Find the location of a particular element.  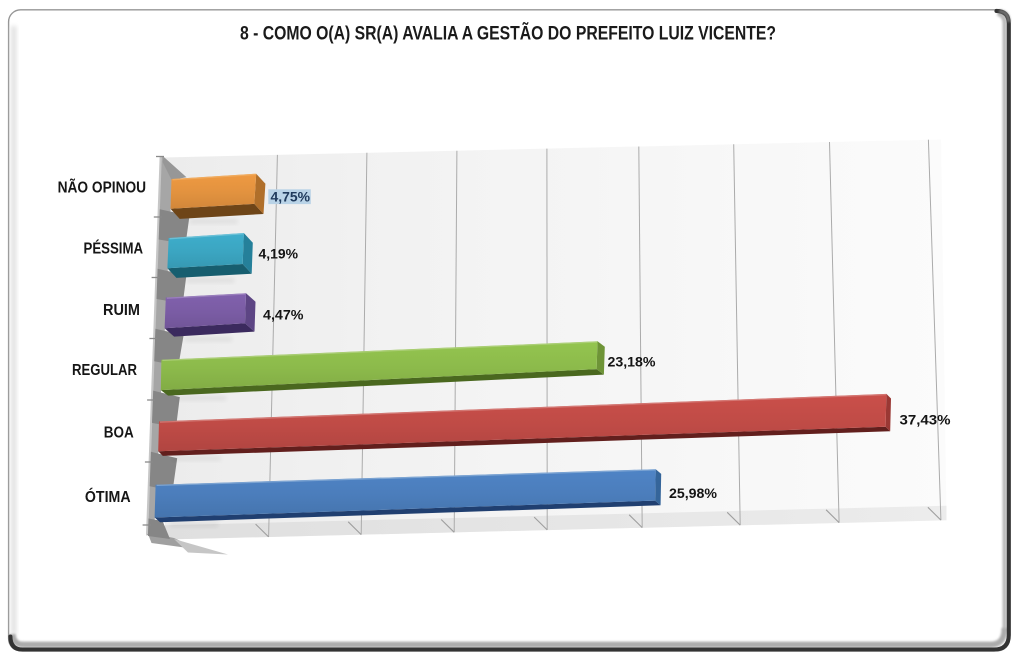

svg-text: 4,47% is located at coordinates (283, 316).